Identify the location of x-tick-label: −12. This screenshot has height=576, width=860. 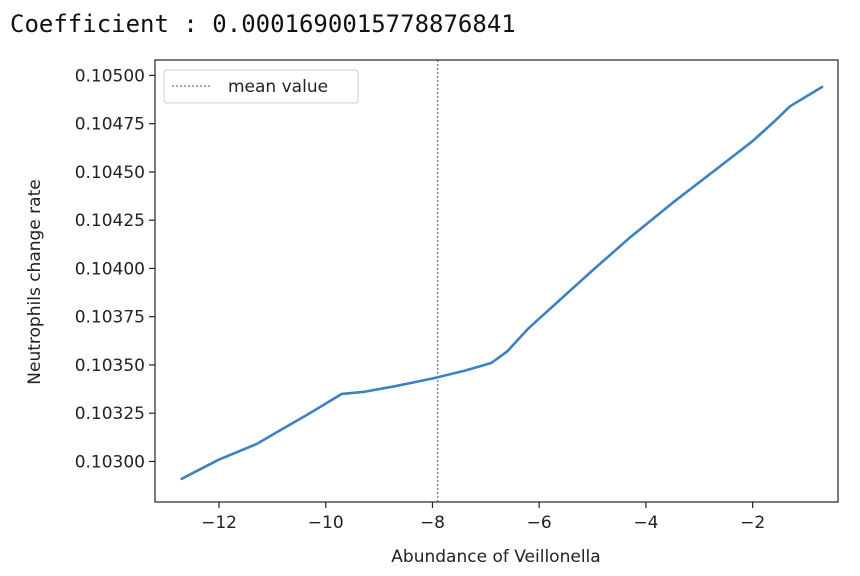
(219, 523).